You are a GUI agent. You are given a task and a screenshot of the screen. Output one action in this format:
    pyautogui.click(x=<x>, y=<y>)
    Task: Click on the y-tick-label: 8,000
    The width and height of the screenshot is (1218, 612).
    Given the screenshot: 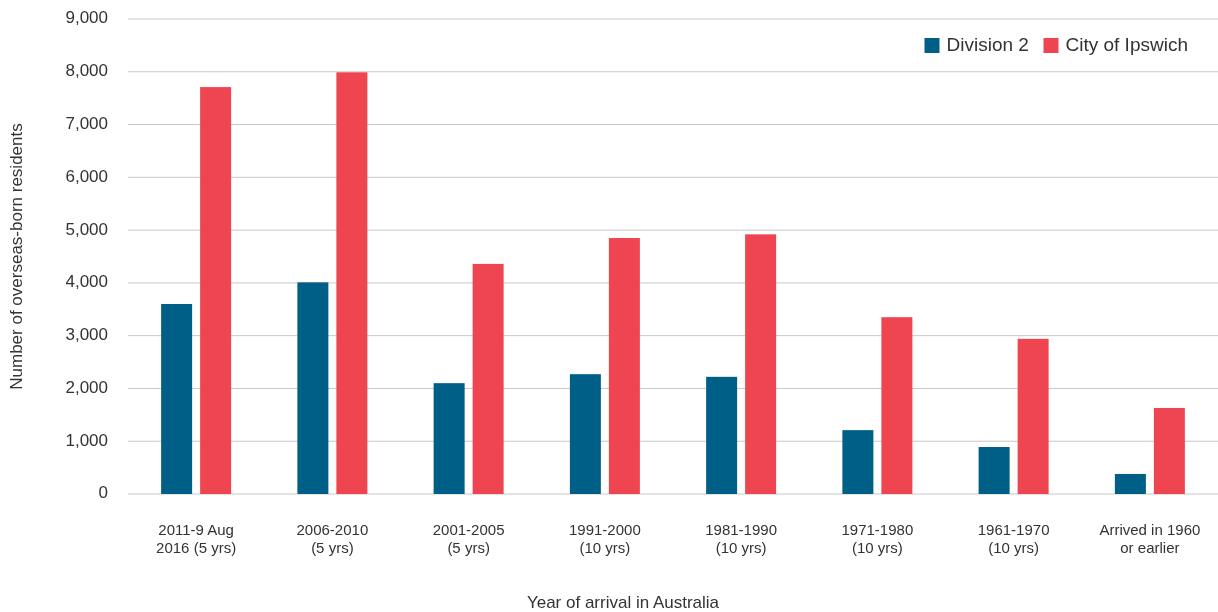 What is the action you would take?
    pyautogui.click(x=86, y=71)
    